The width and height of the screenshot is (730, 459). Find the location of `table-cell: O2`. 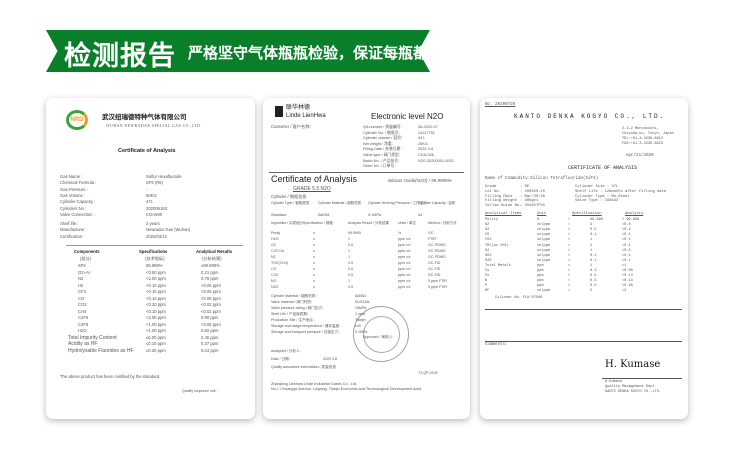

table-cell: O2 is located at coordinates (487, 230).